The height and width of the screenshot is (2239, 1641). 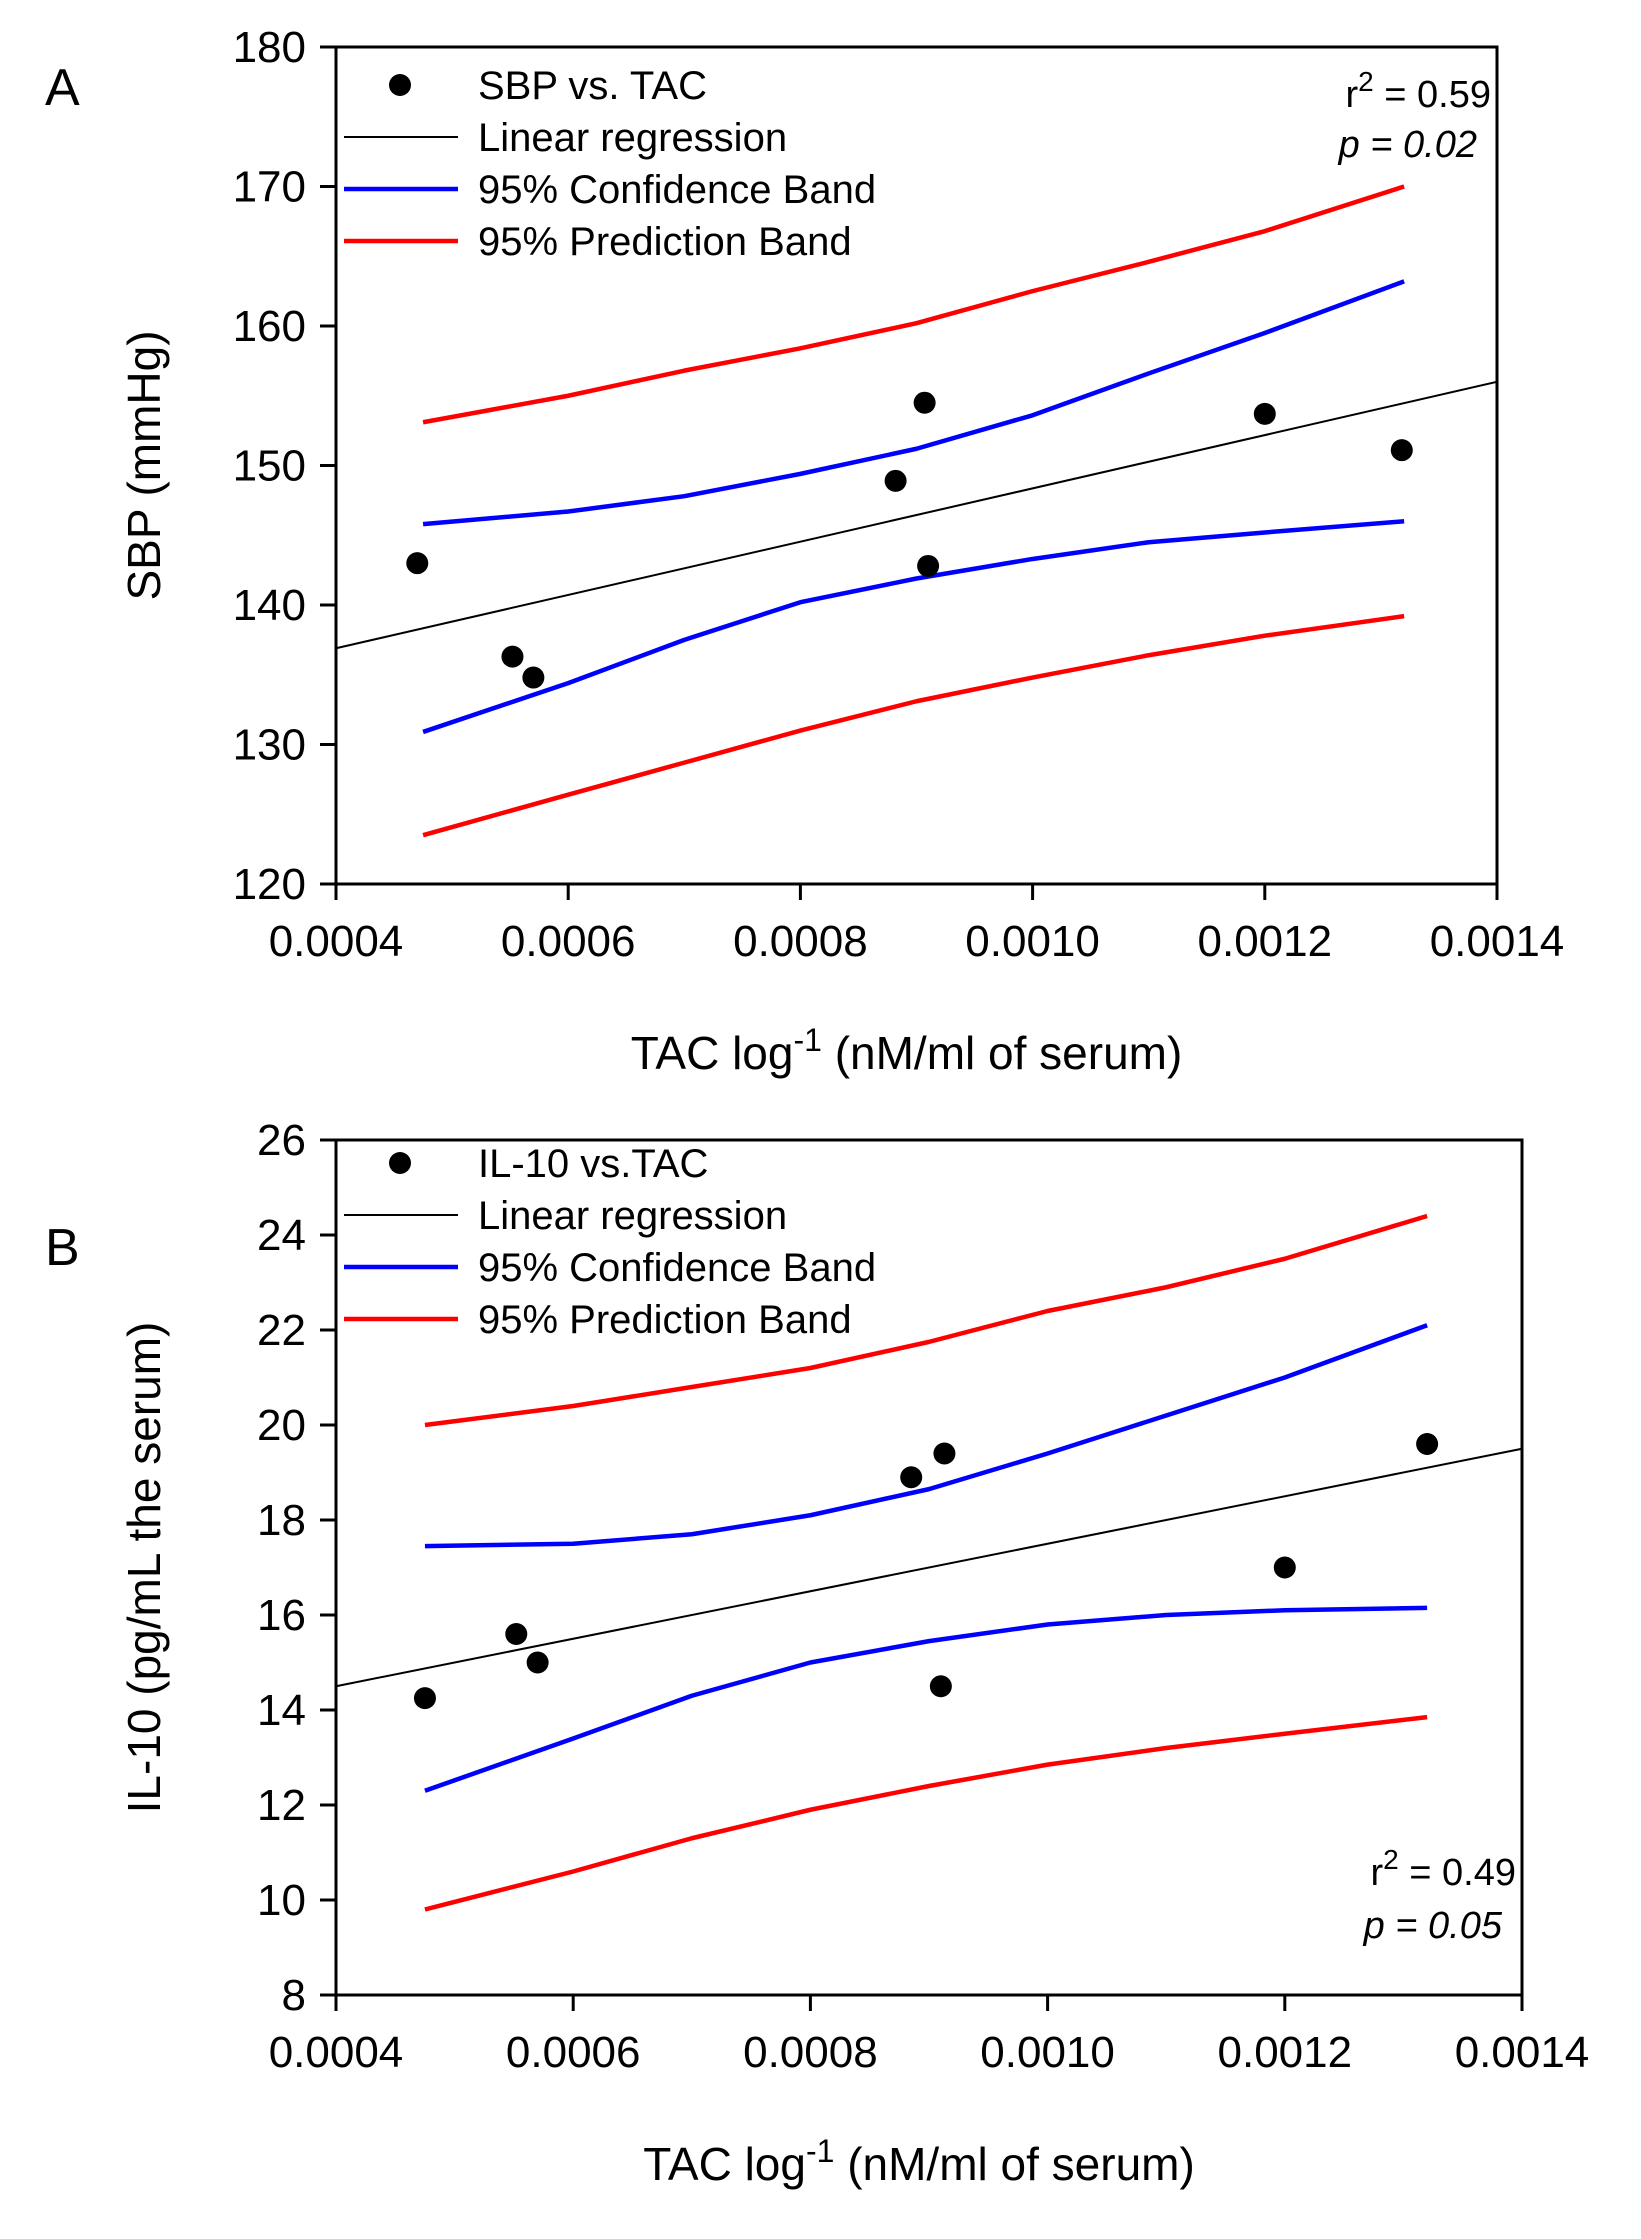 I want to click on x-tick-label-b: 0.0008, so click(x=810, y=2052).